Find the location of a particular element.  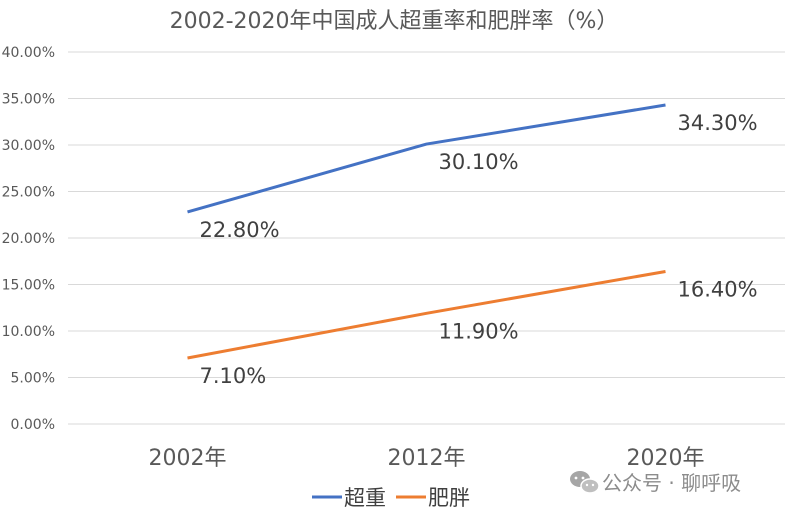

data-label: 16.40% is located at coordinates (718, 289).